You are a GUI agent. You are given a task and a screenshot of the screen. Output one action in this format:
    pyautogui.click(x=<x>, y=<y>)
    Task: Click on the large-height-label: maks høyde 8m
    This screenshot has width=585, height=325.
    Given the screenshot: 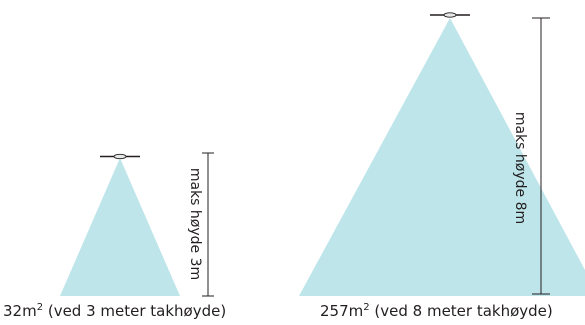 What is the action you would take?
    pyautogui.click(x=520, y=168)
    